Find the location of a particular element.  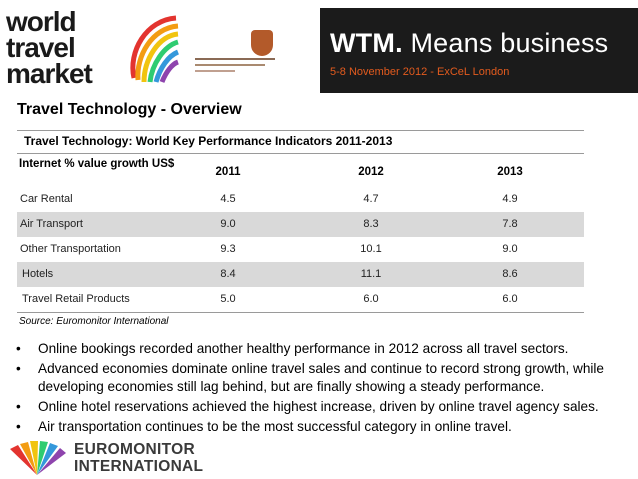

cell-value: 10.1 is located at coordinates (371, 249).